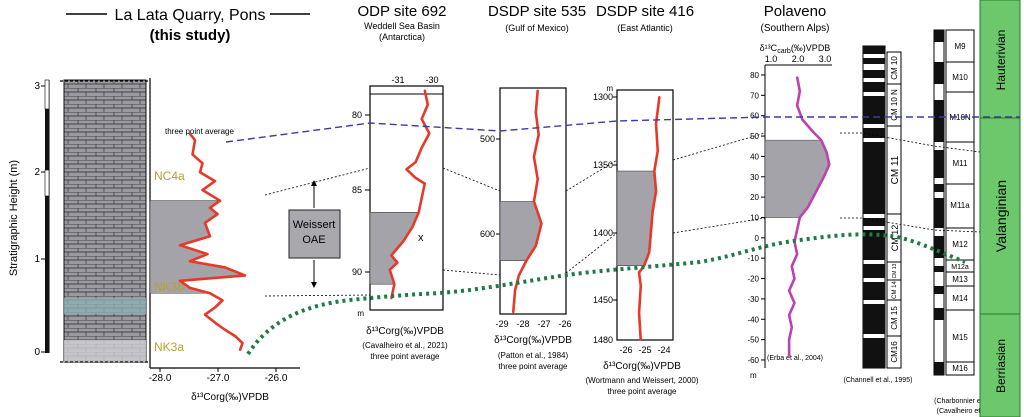 The width and height of the screenshot is (1024, 417). Describe the element at coordinates (754, 177) in the screenshot. I see `polaveno-ytick-label: 30` at that location.